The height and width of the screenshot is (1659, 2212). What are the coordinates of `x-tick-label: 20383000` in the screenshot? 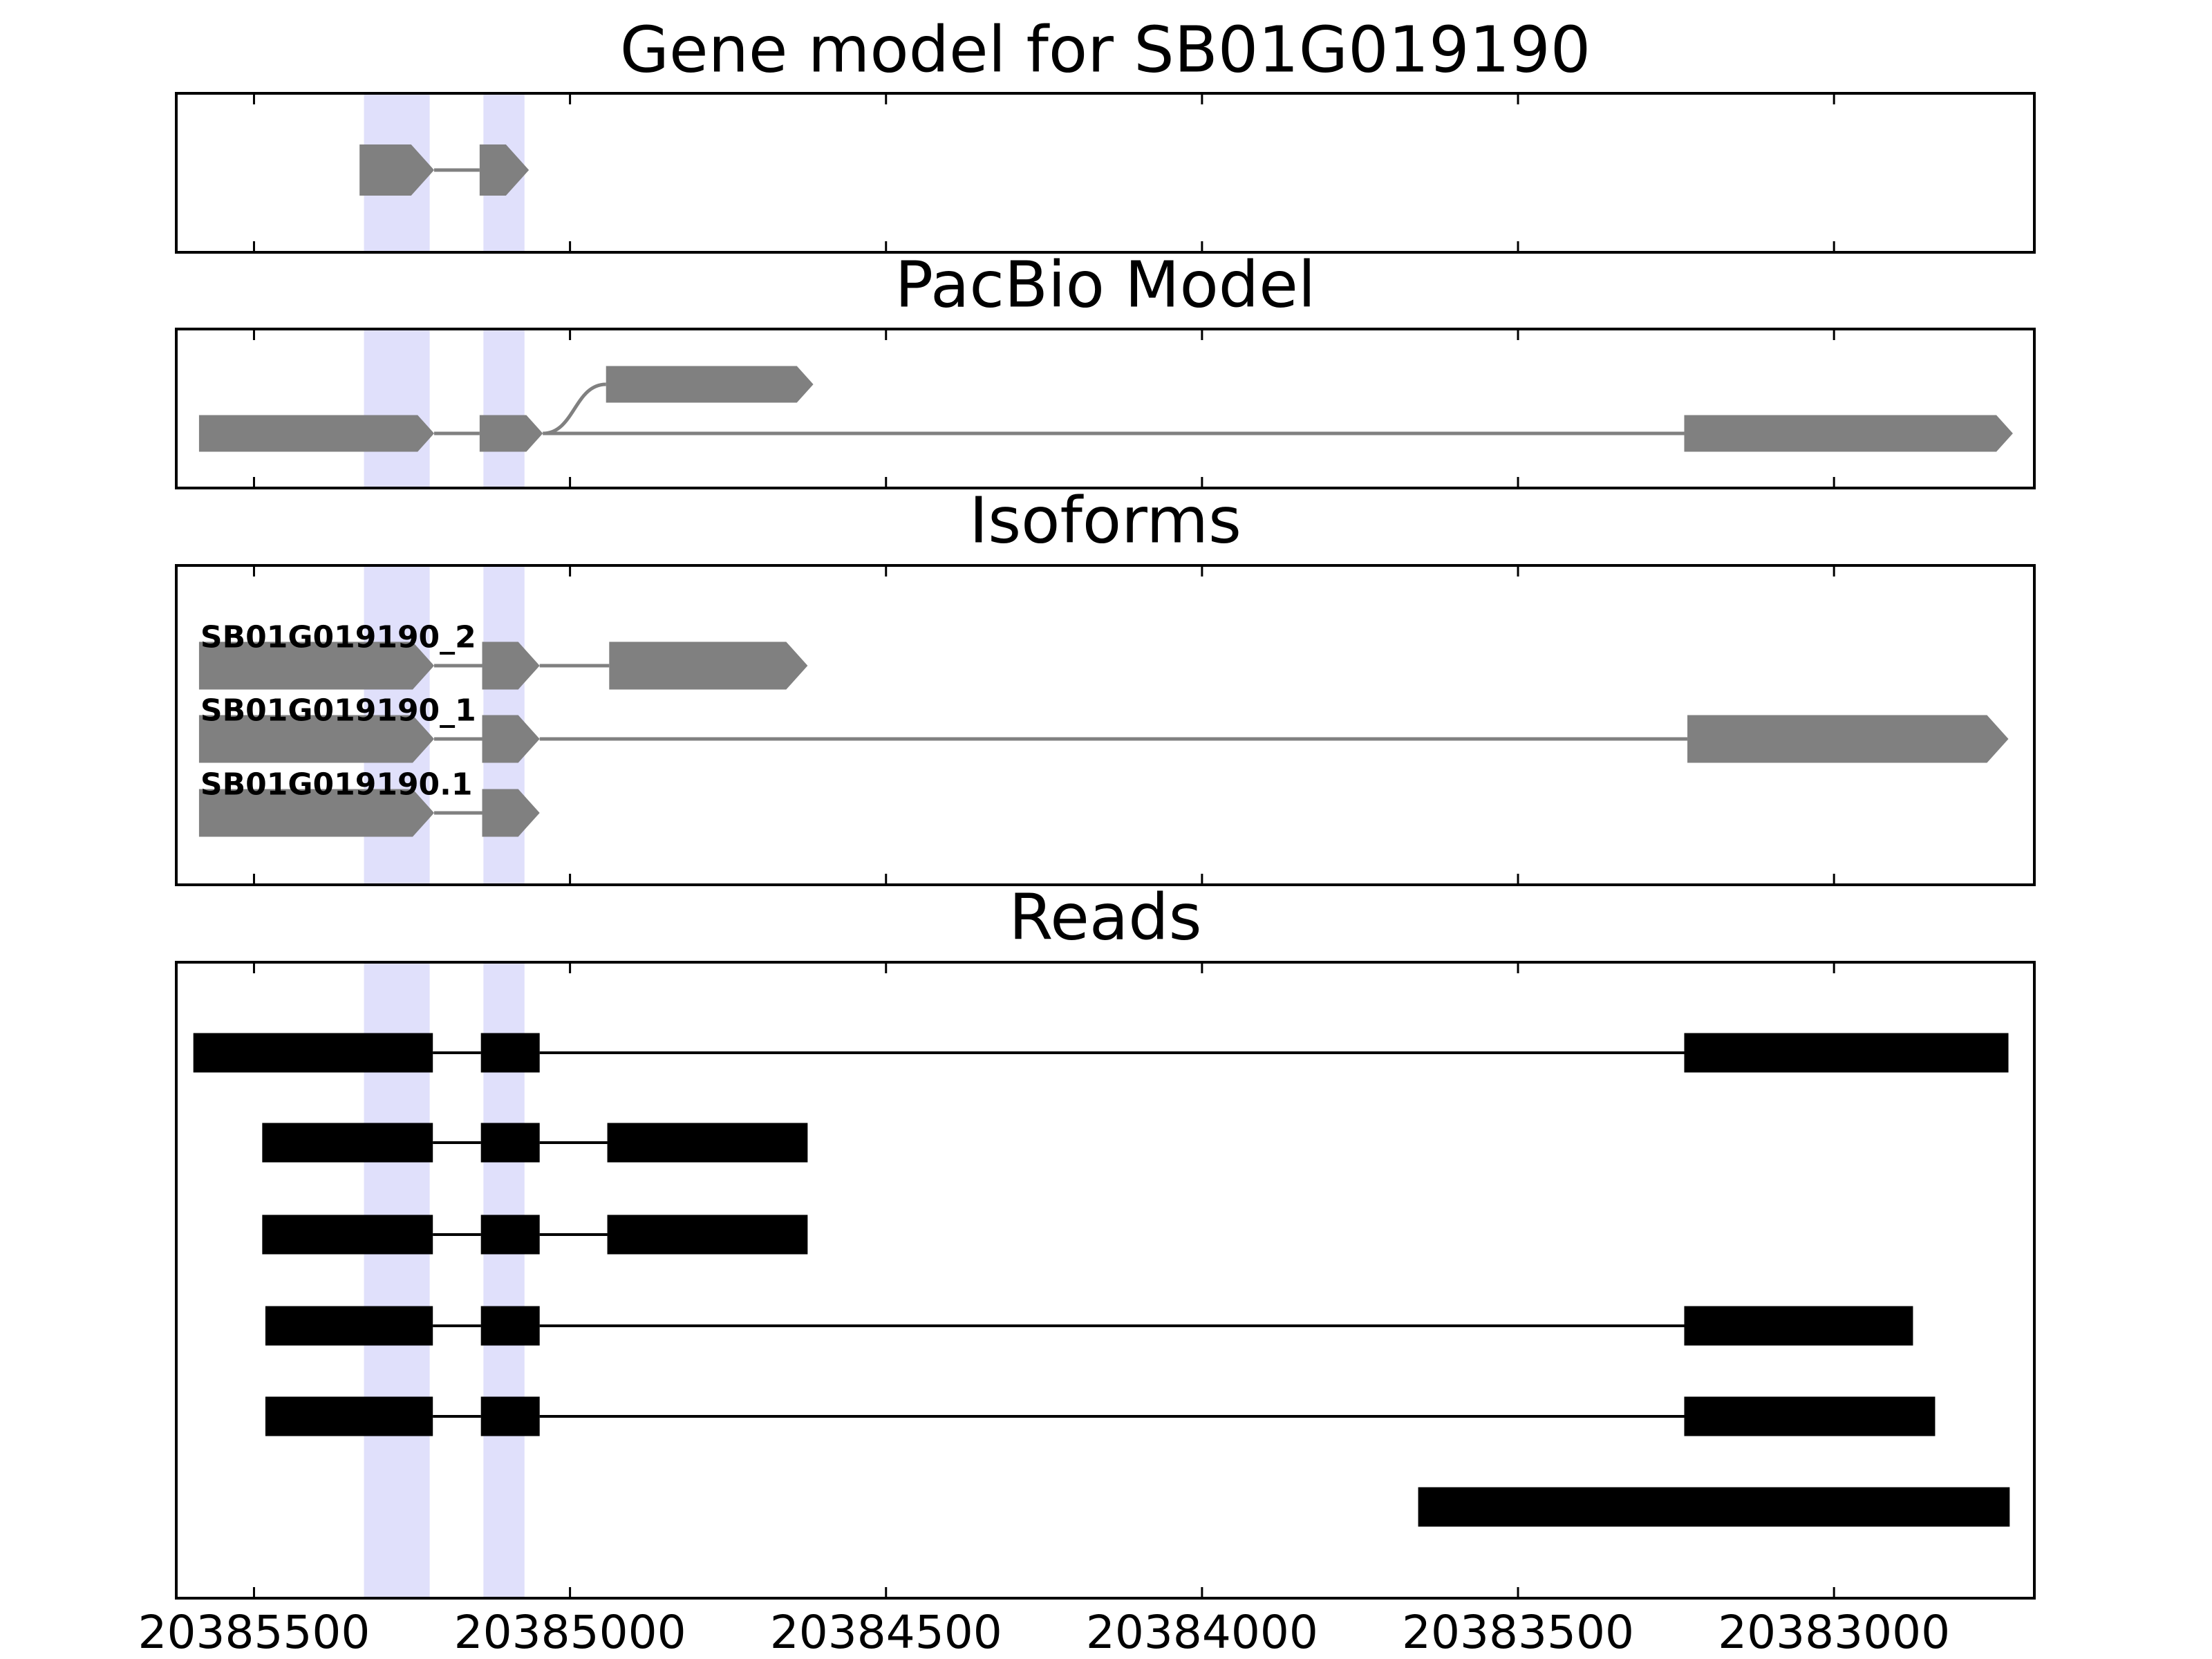 It's located at (1834, 1633).